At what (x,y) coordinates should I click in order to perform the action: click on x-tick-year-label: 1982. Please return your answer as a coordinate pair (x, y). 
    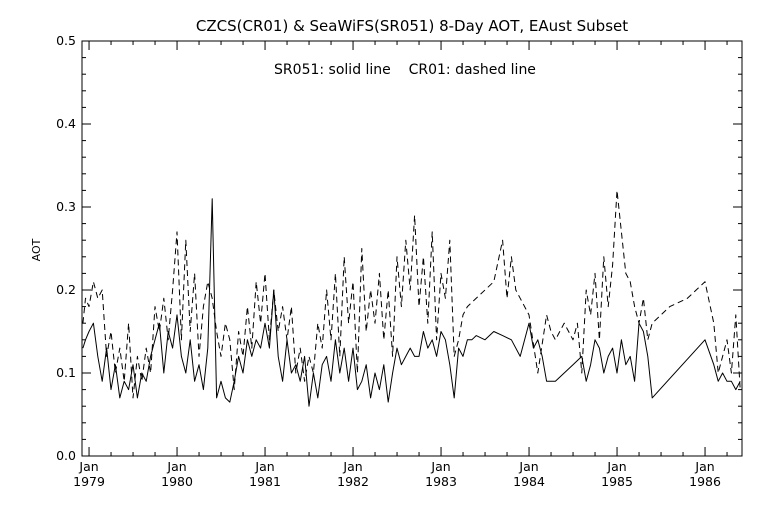
    Looking at the image, I should click on (353, 481).